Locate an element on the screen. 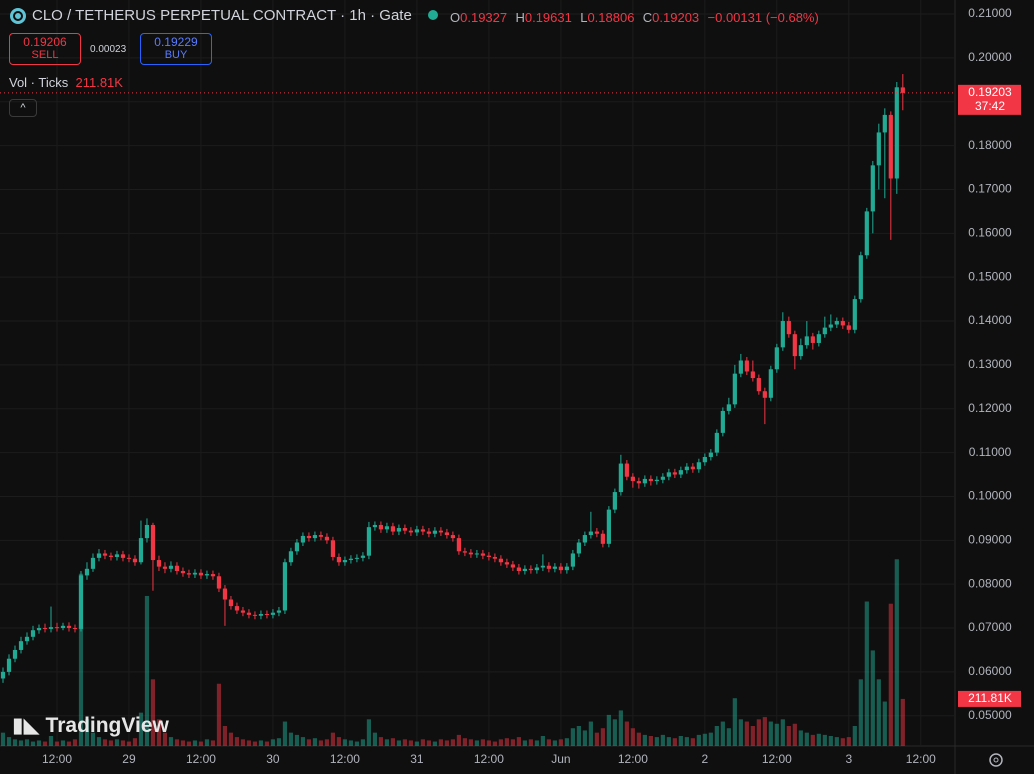 This screenshot has height=774, width=1034. buy-label: BUY is located at coordinates (176, 55).